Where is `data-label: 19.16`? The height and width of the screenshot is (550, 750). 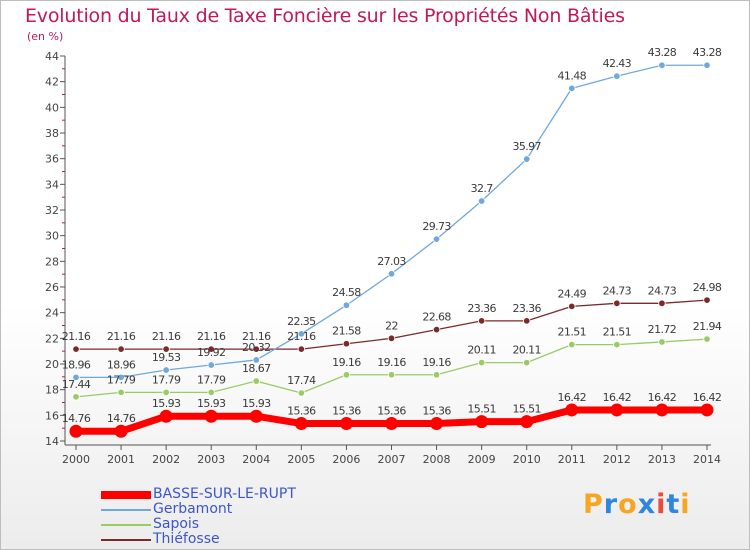
data-label: 19.16 is located at coordinates (436, 362).